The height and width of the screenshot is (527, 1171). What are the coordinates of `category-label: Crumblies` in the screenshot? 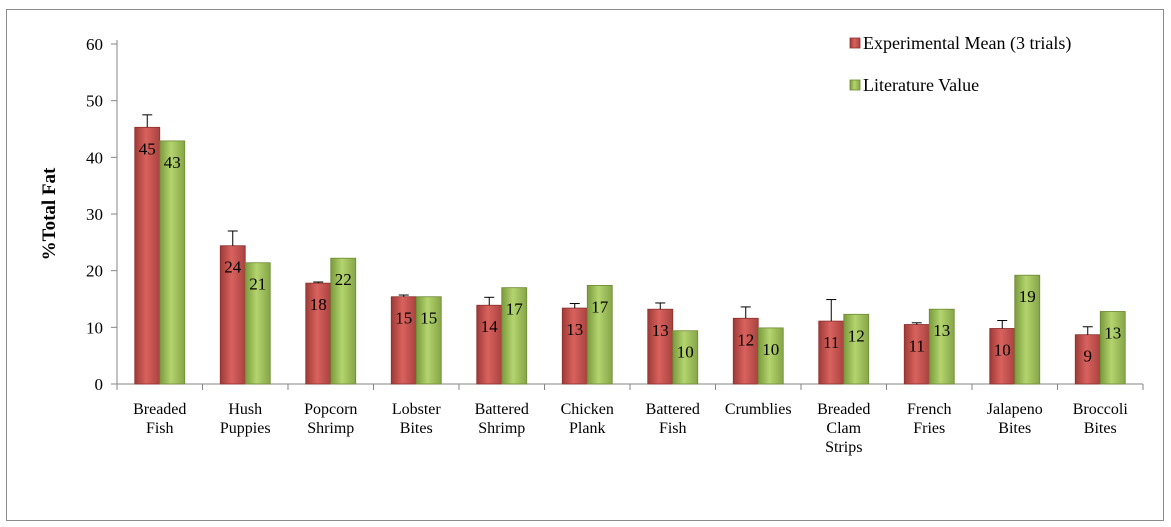 It's located at (758, 409).